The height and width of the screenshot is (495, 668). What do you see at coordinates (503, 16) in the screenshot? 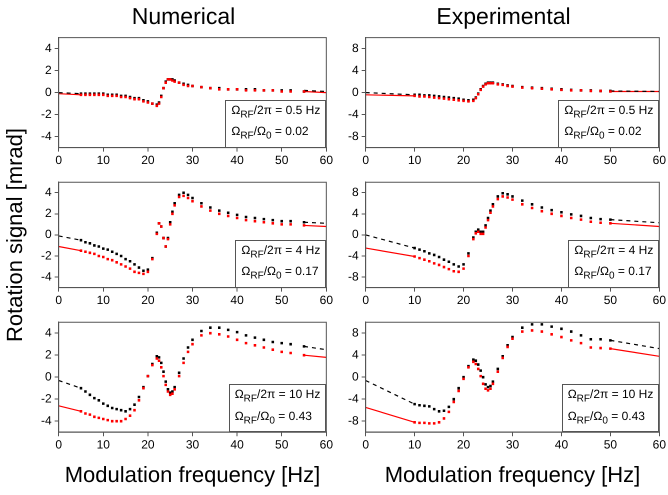
I see `chart-title: Experimental` at bounding box center [503, 16].